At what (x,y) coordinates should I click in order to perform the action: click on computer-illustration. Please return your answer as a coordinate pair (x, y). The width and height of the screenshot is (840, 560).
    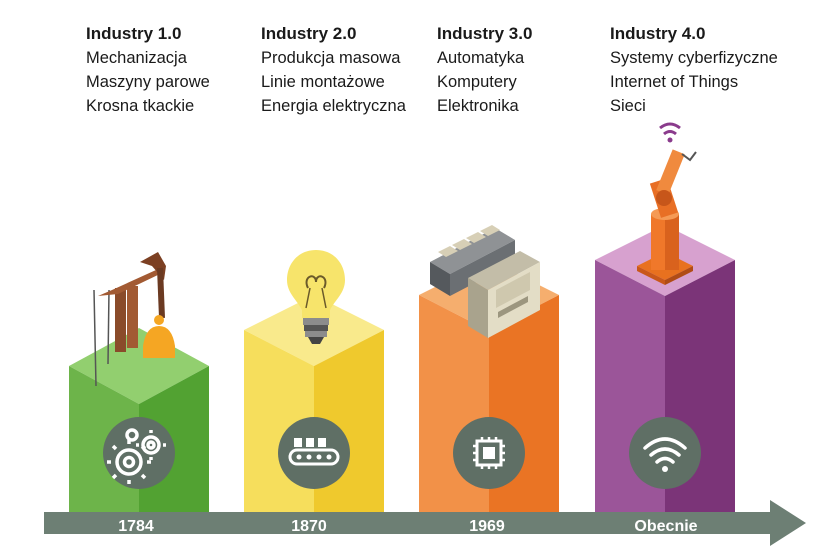
    Looking at the image, I should click on (485, 281).